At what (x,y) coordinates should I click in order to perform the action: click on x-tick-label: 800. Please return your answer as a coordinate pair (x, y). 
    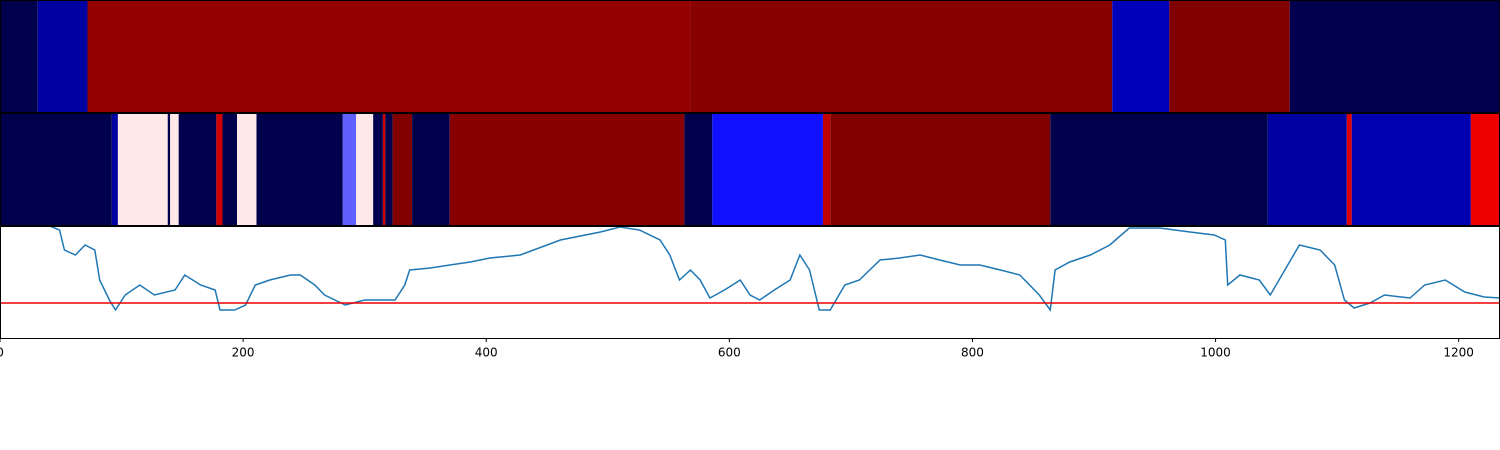
    Looking at the image, I should click on (972, 353).